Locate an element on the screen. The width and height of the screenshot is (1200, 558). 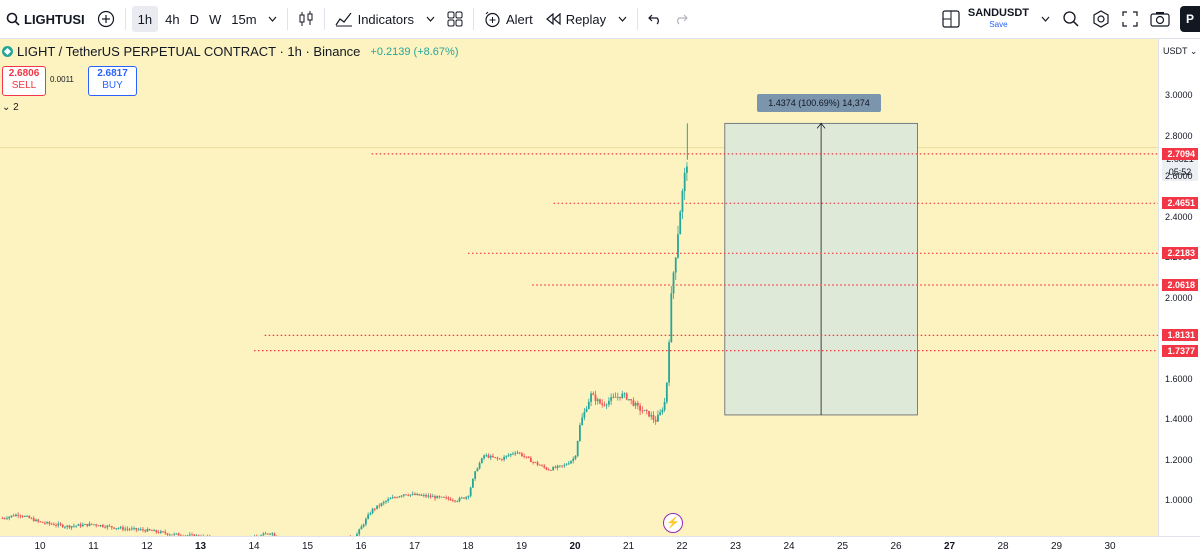
compare-button is located at coordinates (106, 19).